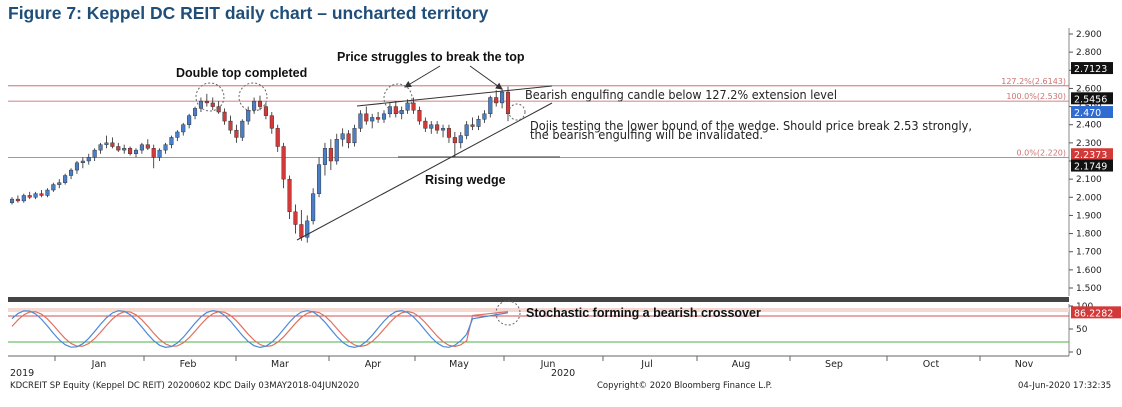  I want to click on price-tick-label: 2.100, so click(1089, 180).